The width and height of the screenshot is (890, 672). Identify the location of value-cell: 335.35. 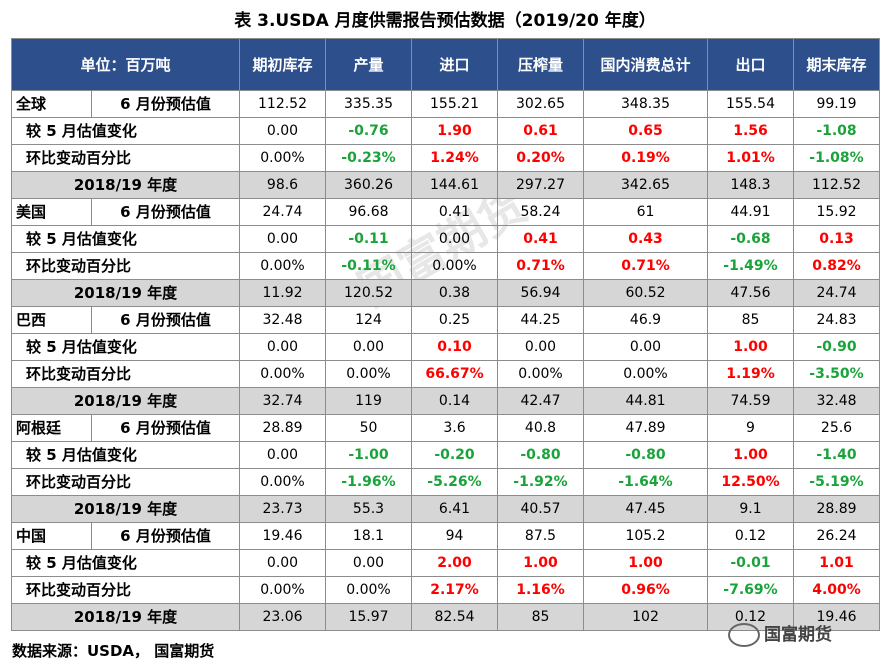
(368, 104).